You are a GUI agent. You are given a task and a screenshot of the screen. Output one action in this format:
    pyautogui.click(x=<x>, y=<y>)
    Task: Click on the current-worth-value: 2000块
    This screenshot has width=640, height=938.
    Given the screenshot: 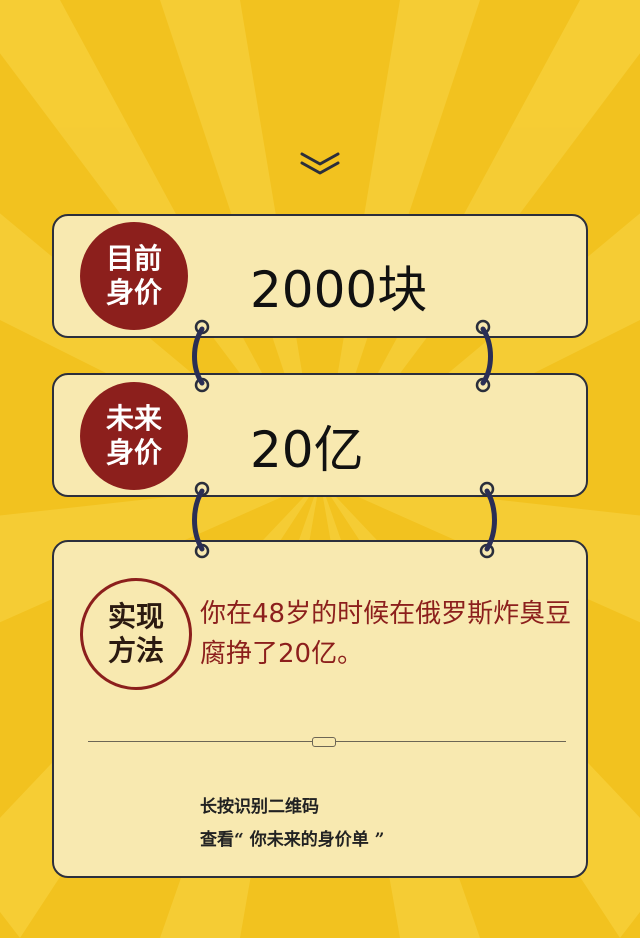 What is the action you would take?
    pyautogui.click(x=339, y=290)
    